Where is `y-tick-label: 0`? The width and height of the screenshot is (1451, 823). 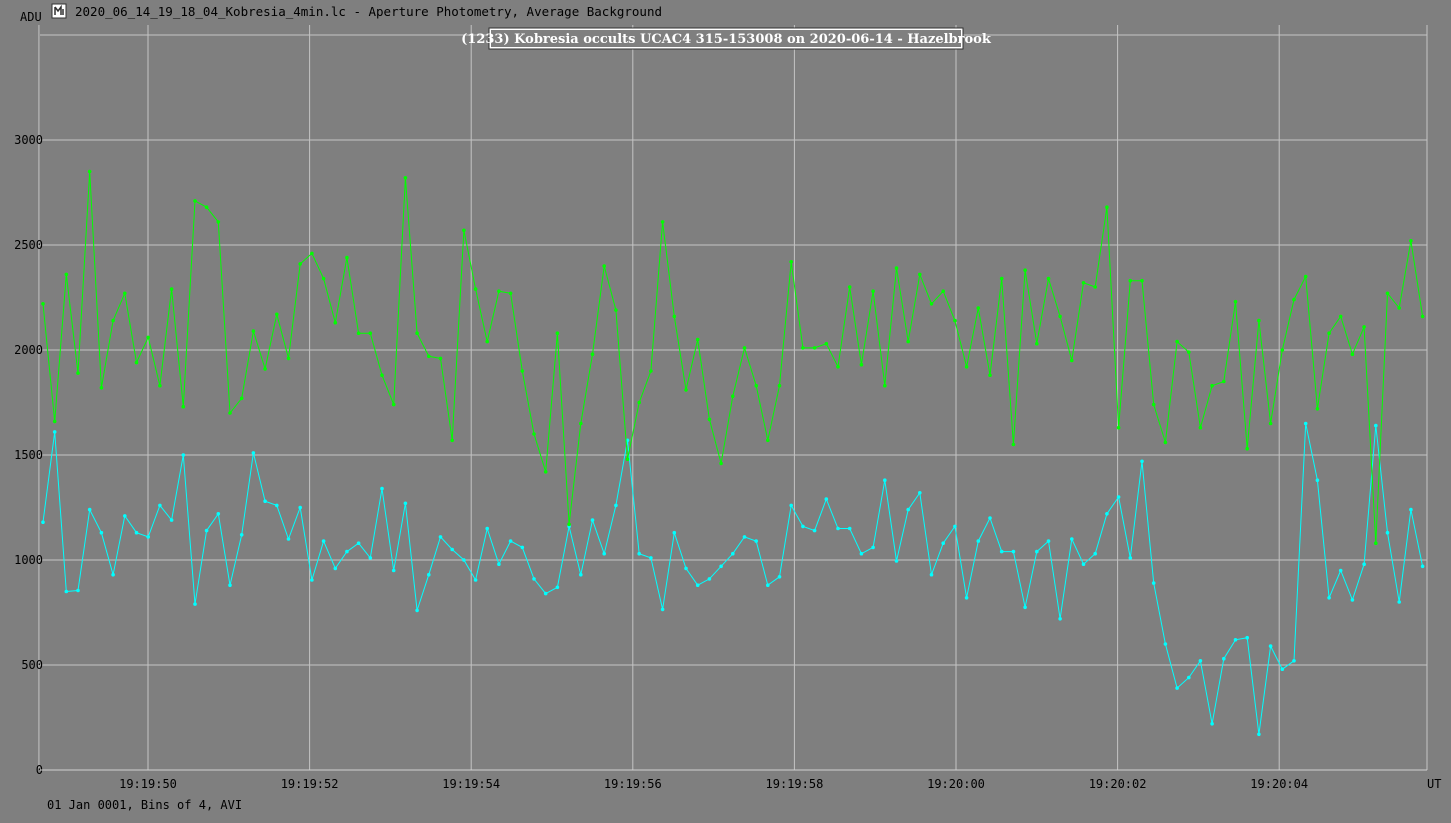
y-tick-label: 0 is located at coordinates (39, 770).